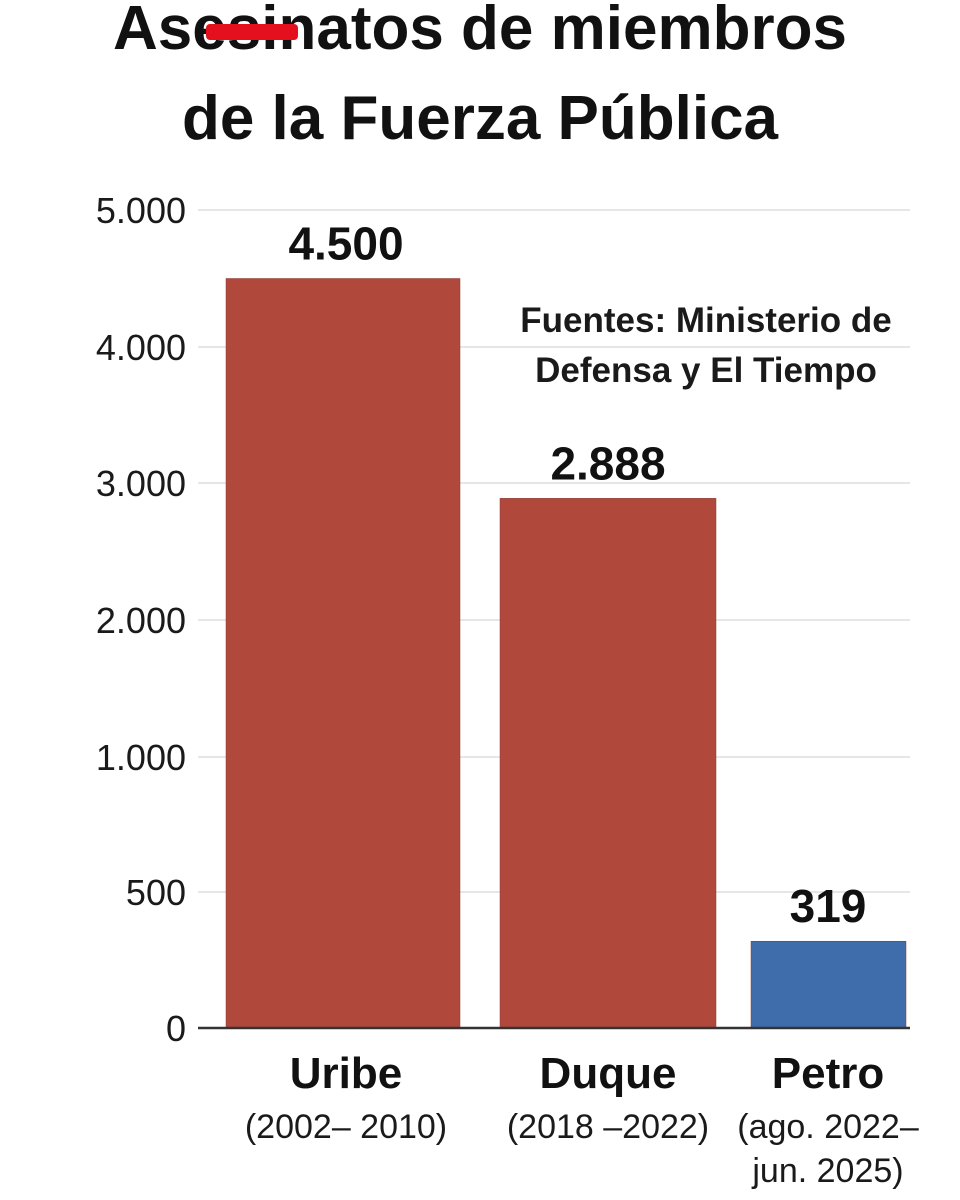 This screenshot has width=960, height=1200. Describe the element at coordinates (141, 347) in the screenshot. I see `y-tick-label: 4.000` at that location.